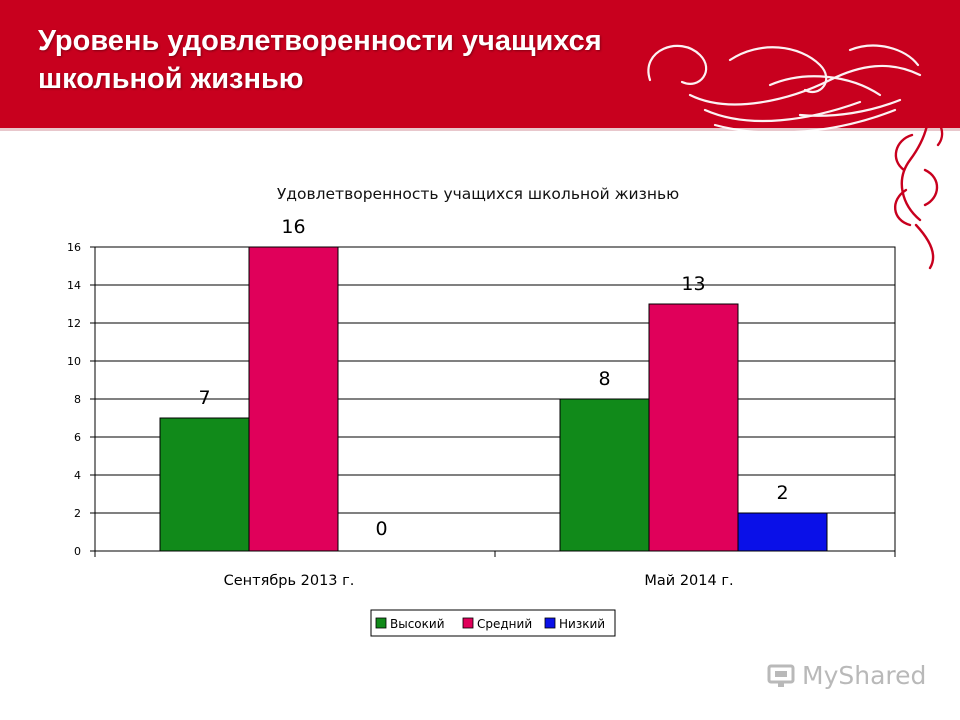 The image size is (960, 720). I want to click on legend: Высокий Средний Низкий, so click(493, 623).